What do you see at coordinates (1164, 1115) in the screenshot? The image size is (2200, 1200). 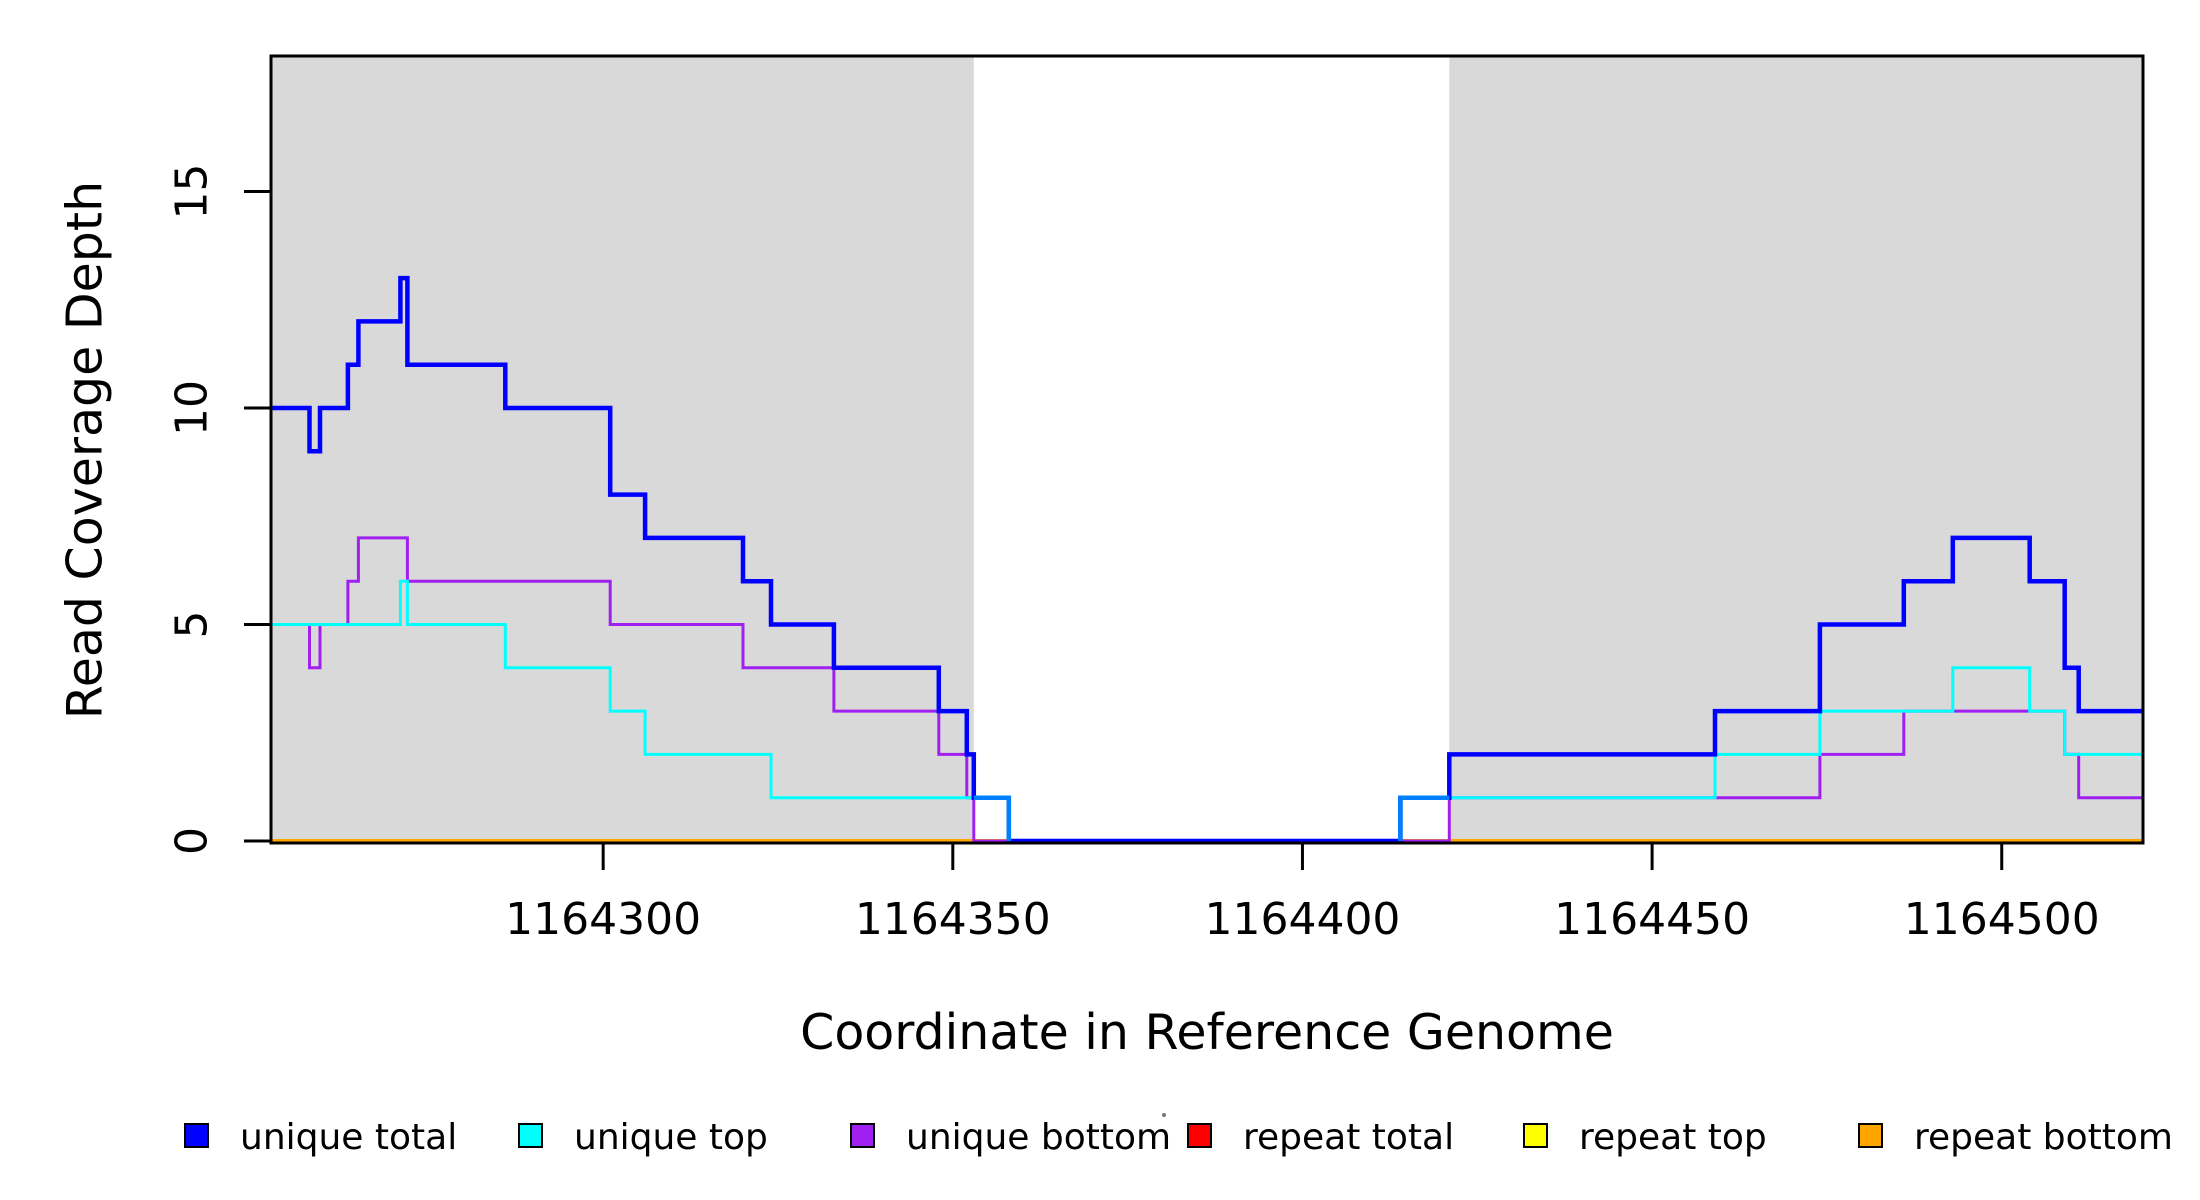 I see `stray-dot-artifact` at bounding box center [1164, 1115].